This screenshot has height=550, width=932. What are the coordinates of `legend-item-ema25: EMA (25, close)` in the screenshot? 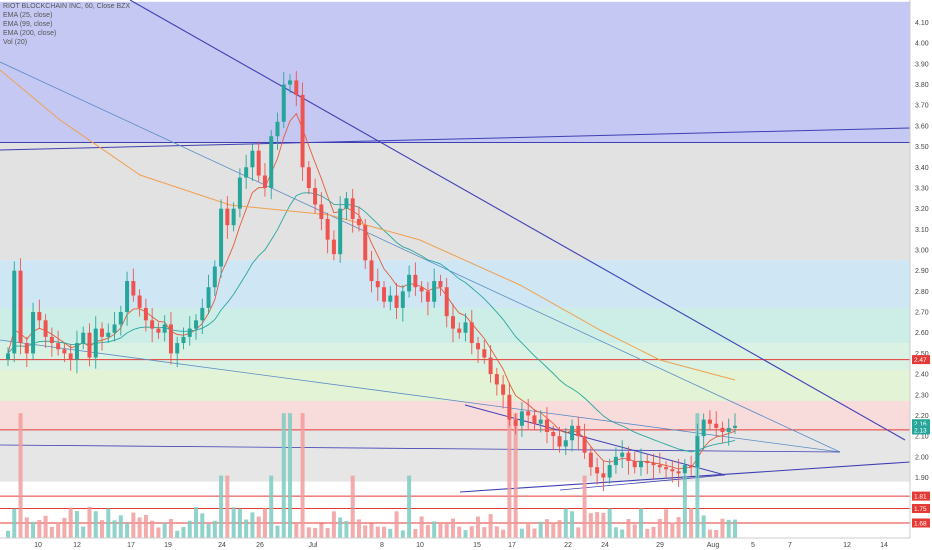 It's located at (28, 15).